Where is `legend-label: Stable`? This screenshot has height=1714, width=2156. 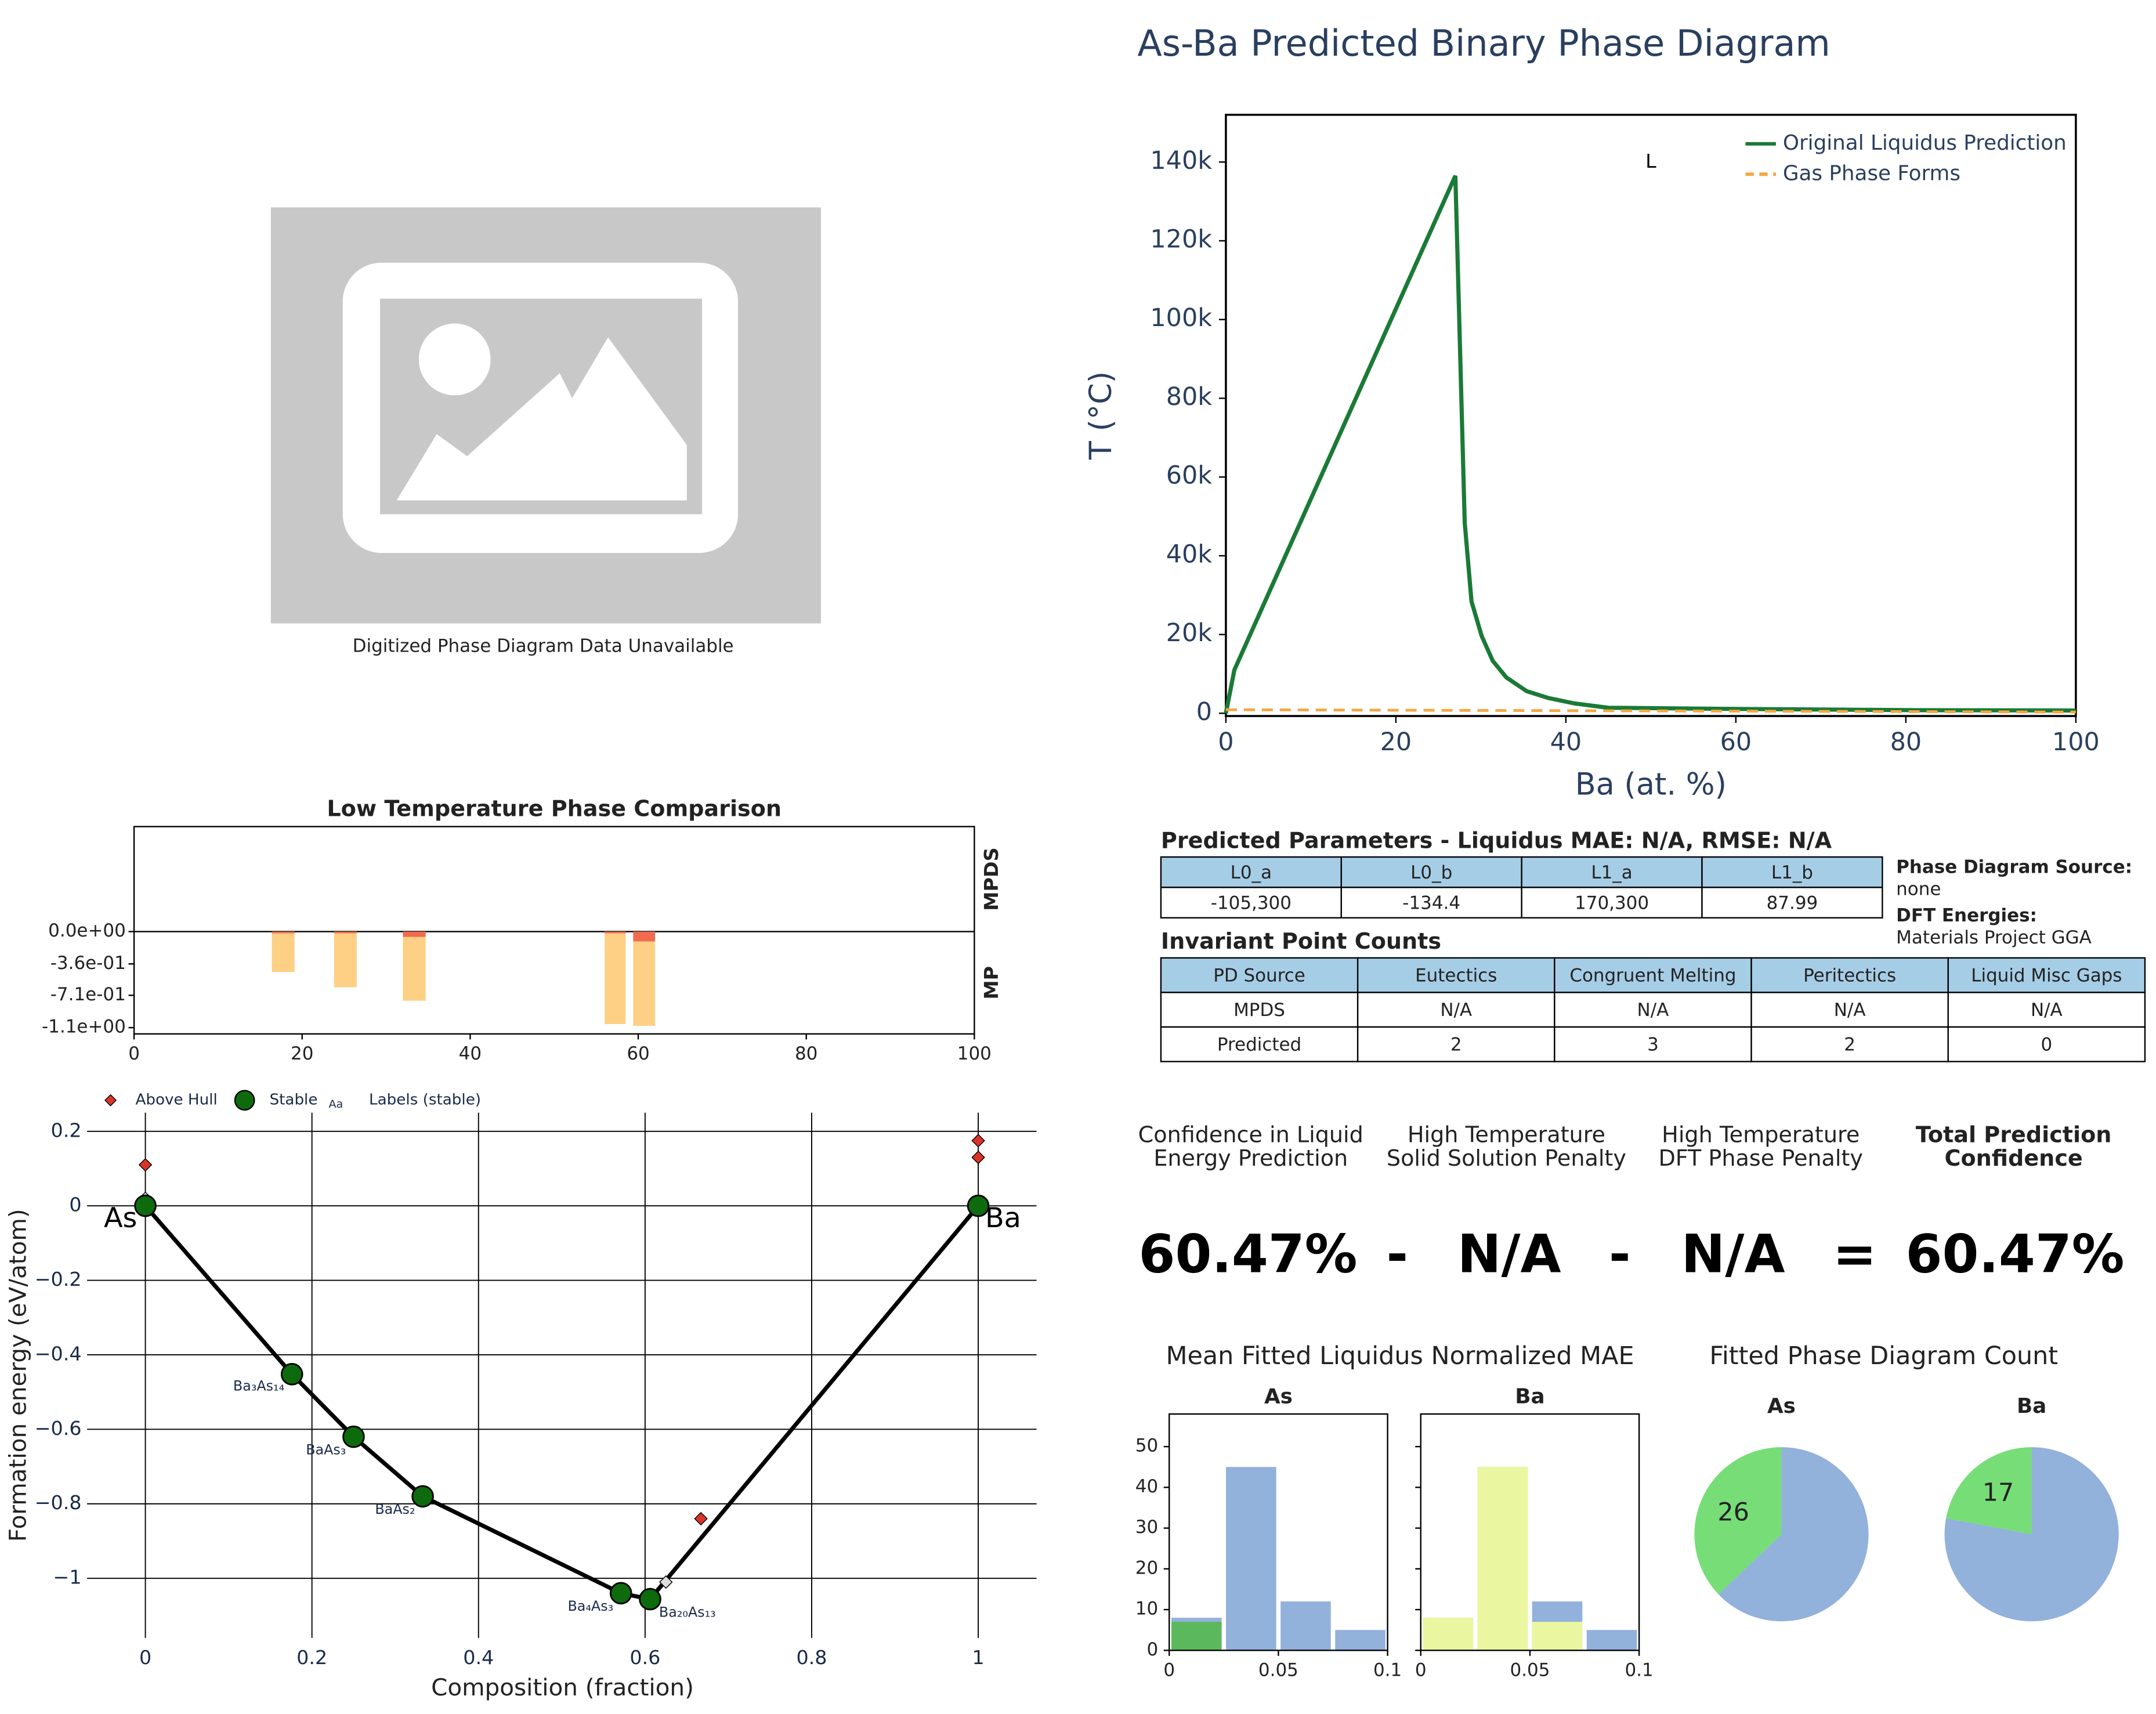
legend-label: Stable is located at coordinates (294, 1100).